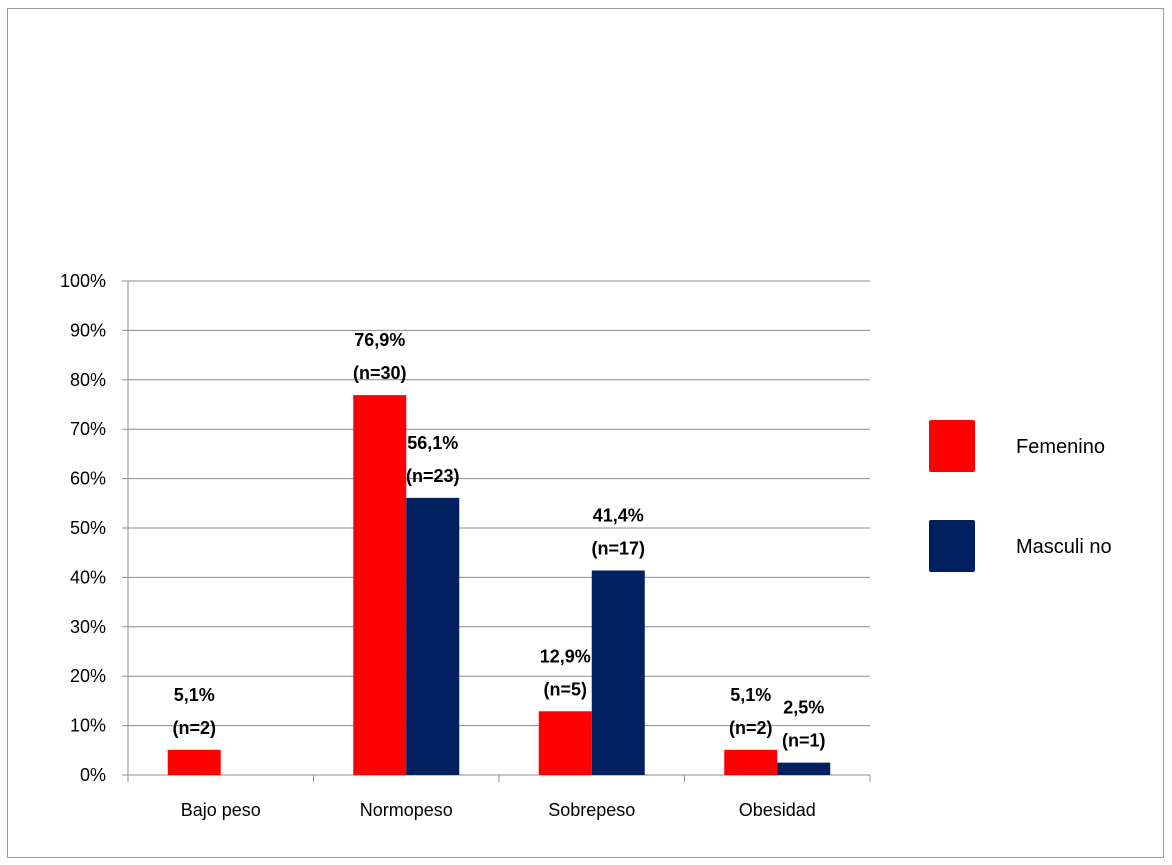 Image resolution: width=1172 pixels, height=865 pixels. Describe the element at coordinates (88, 528) in the screenshot. I see `y-tick-label: 50%` at that location.